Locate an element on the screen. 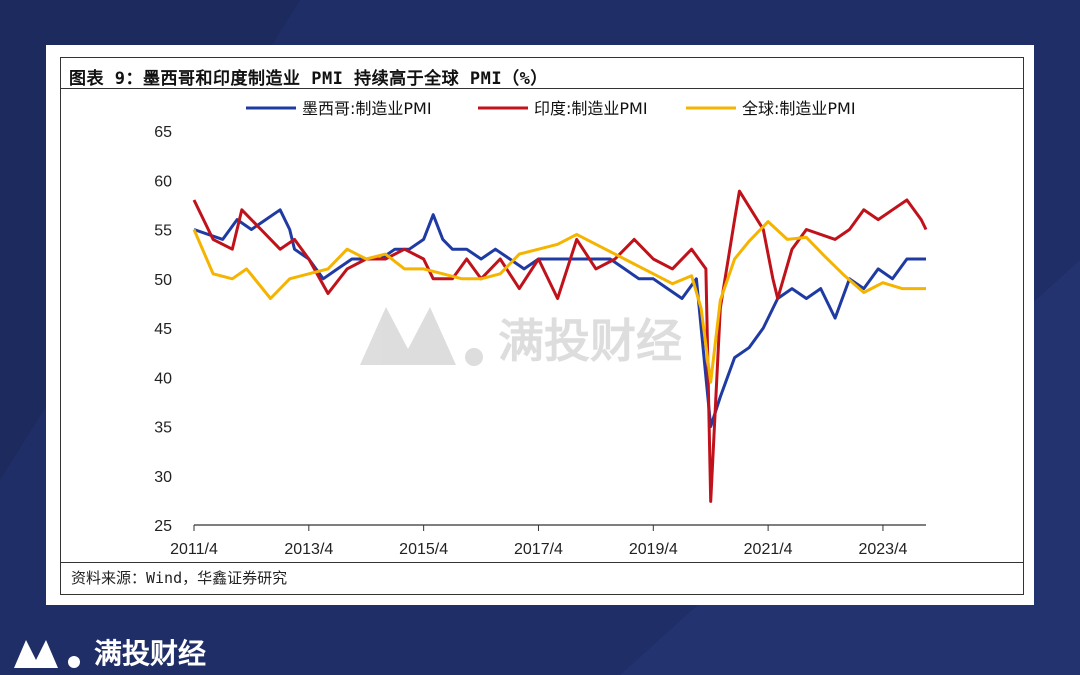  y-tick-label: 40 is located at coordinates (163, 378).